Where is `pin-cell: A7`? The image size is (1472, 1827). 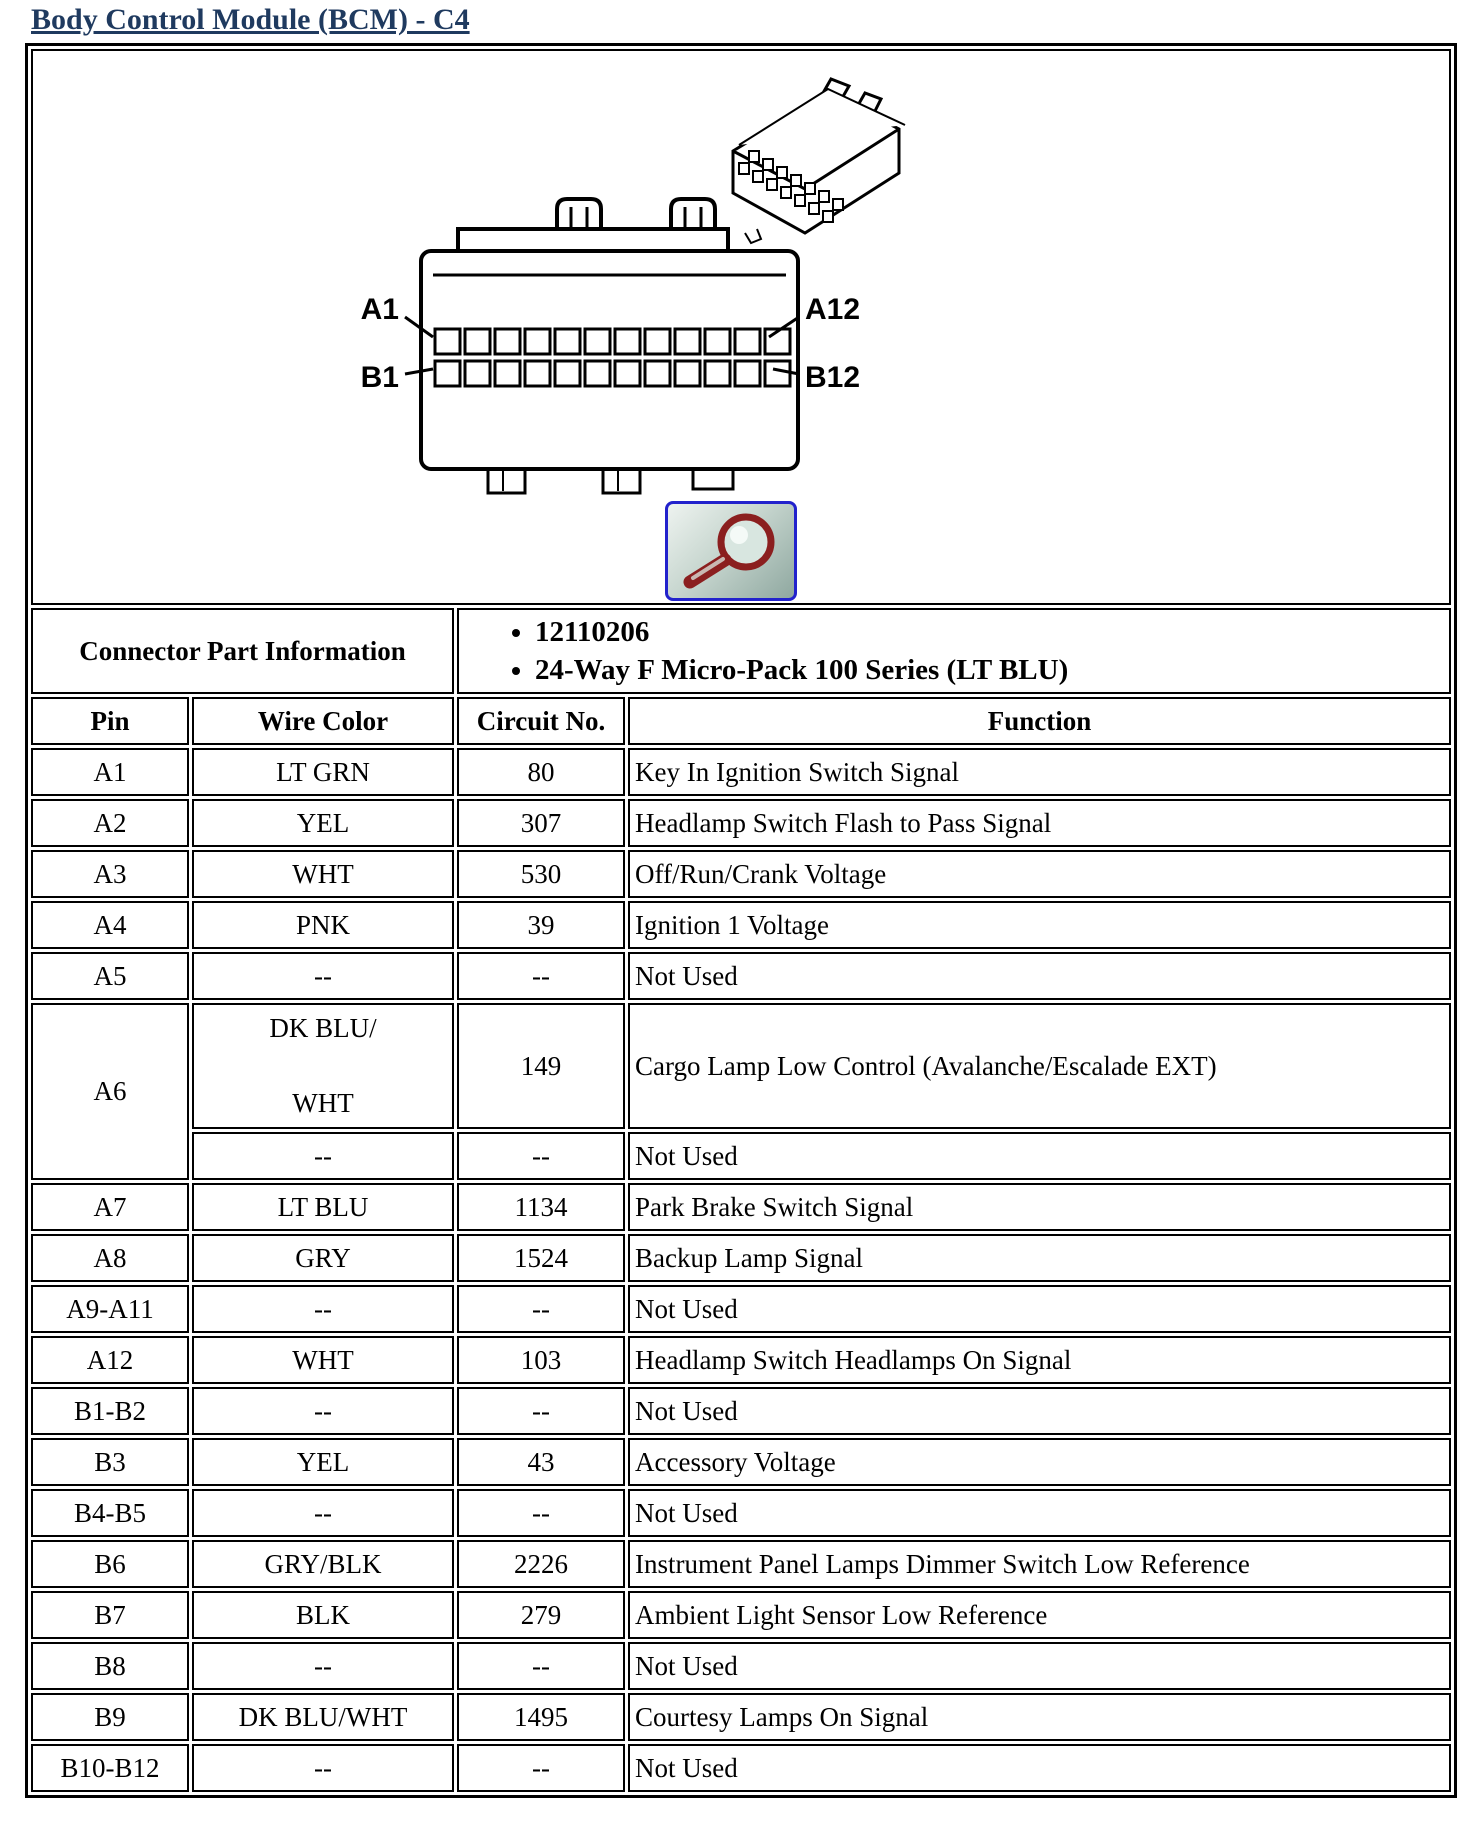
pin-cell: A7 is located at coordinates (110, 1207).